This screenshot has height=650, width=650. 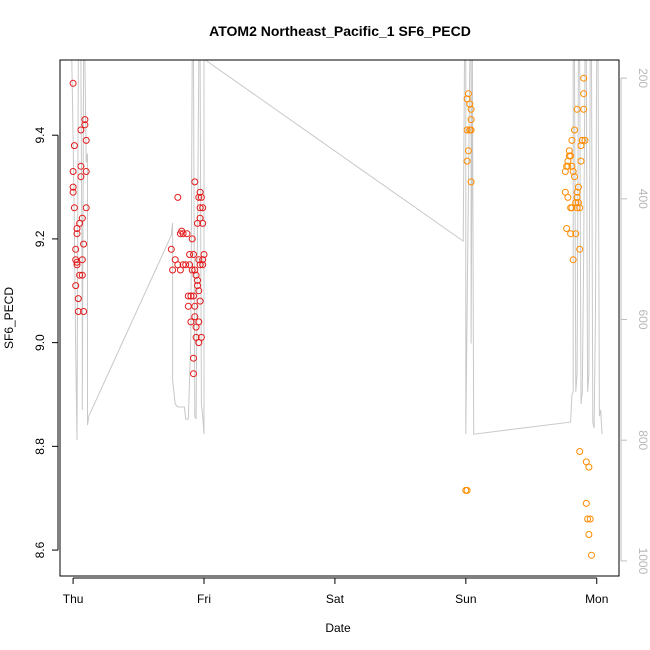 I want to click on x-axis-label: Date, so click(x=338, y=628).